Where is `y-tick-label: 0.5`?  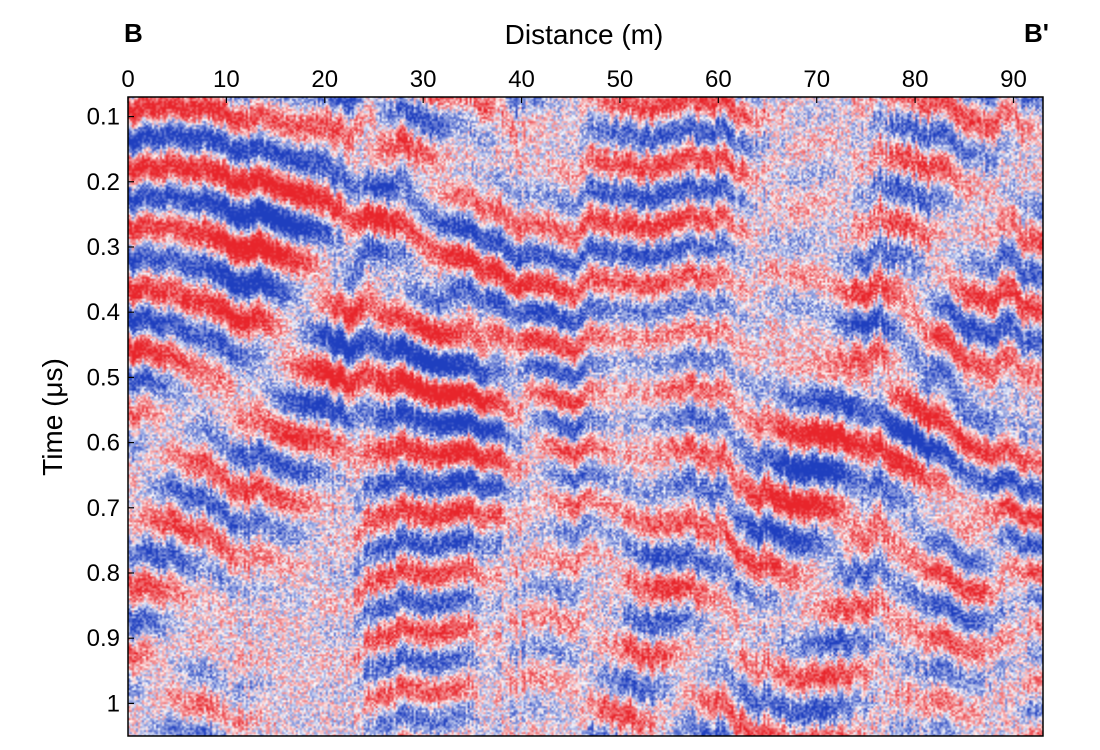 y-tick-label: 0.5 is located at coordinates (103, 377).